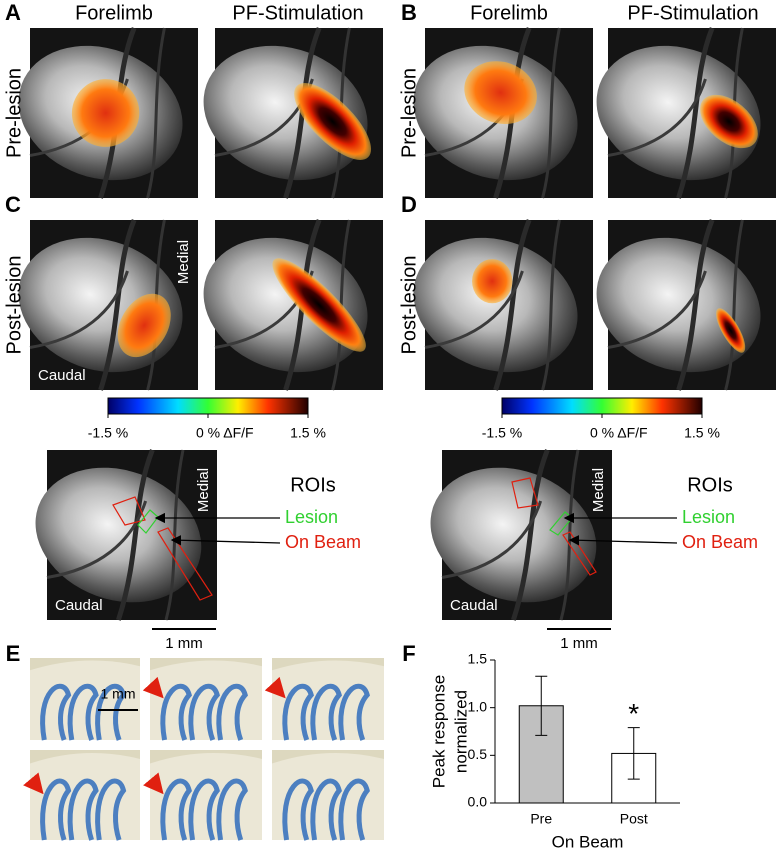  Describe the element at coordinates (409, 12) in the screenshot. I see `panel-letter: B` at that location.